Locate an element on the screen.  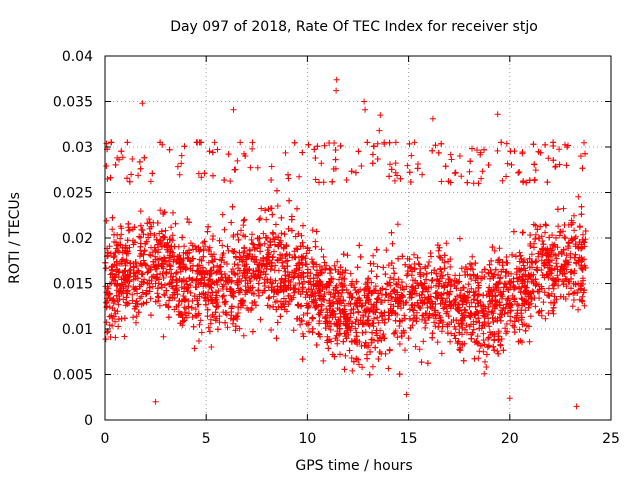
x-tick-label: 20 is located at coordinates (510, 439).